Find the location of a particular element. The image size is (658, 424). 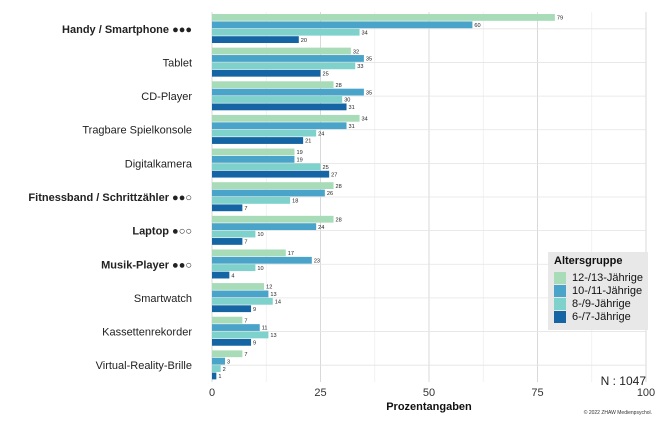

x-tick-label: 100 is located at coordinates (646, 393).